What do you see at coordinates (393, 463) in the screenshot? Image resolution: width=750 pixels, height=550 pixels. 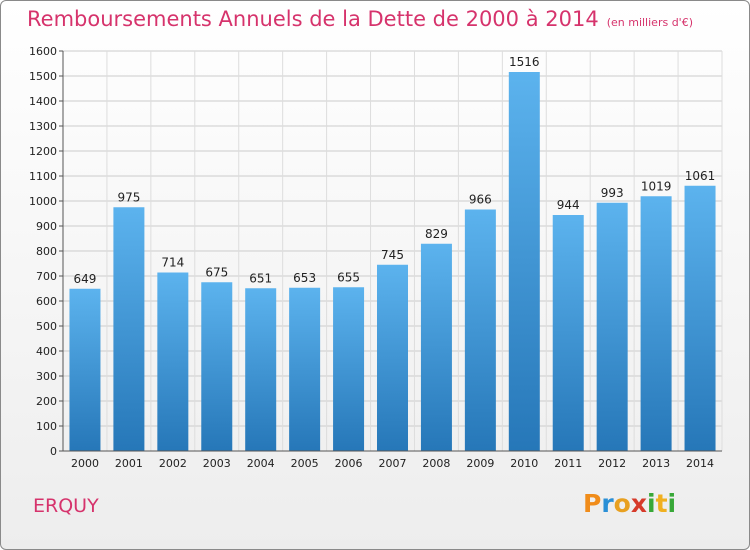 I see `x-tick-label: 2007` at bounding box center [393, 463].